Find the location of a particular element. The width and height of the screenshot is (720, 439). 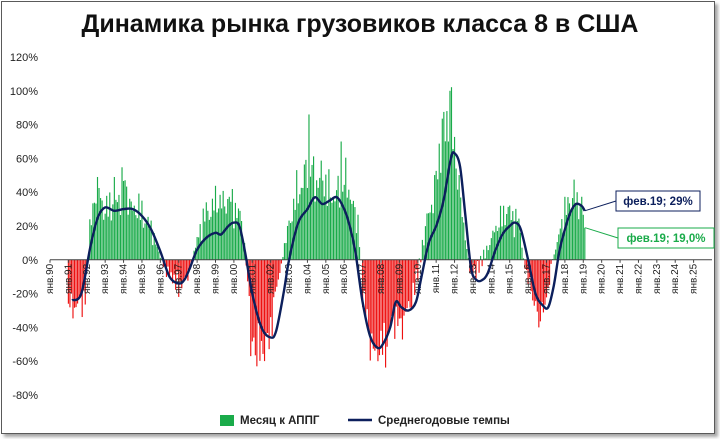

x-tick-label: янв.97 is located at coordinates (179, 278).